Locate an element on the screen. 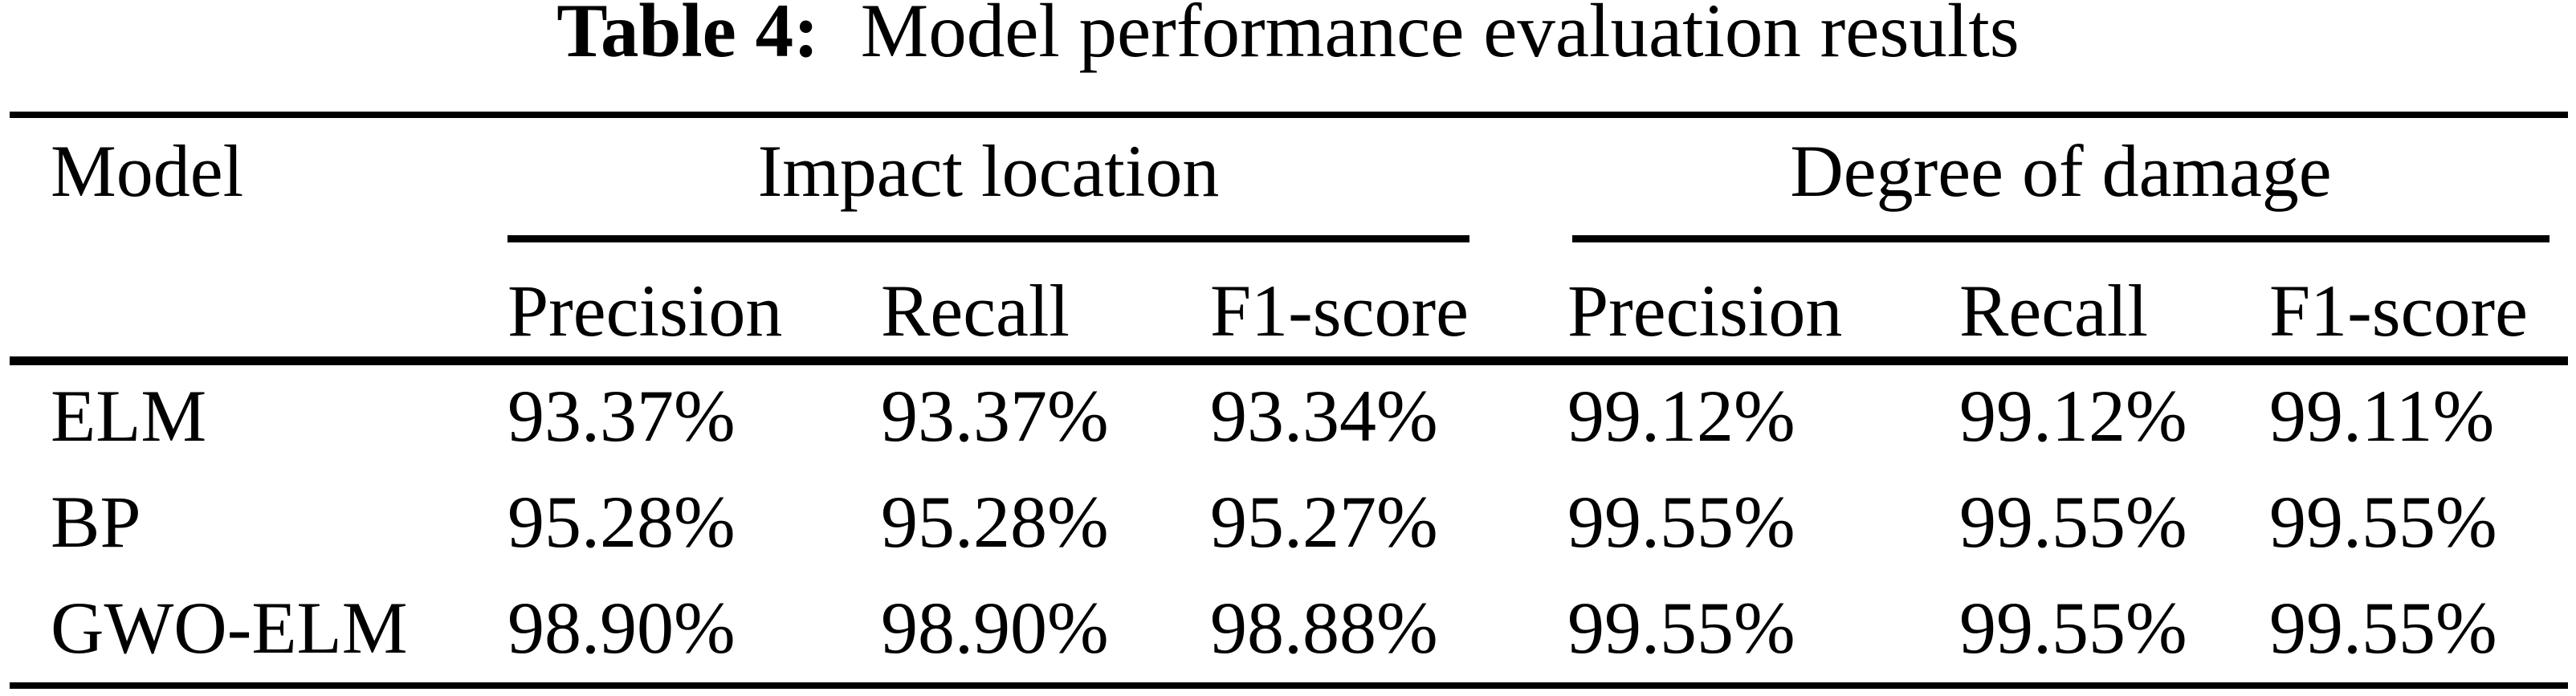  group-header-row: Model Impact location Degree of damage is located at coordinates (1288, 178).